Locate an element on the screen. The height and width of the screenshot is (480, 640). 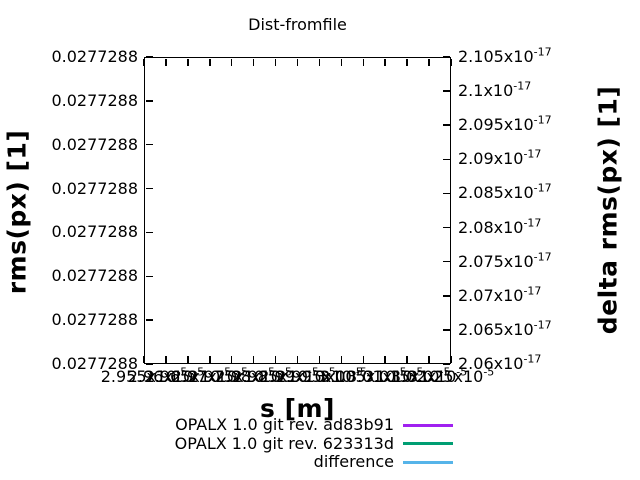
x-tick-label: 3.025x10-5 is located at coordinates (451, 375).